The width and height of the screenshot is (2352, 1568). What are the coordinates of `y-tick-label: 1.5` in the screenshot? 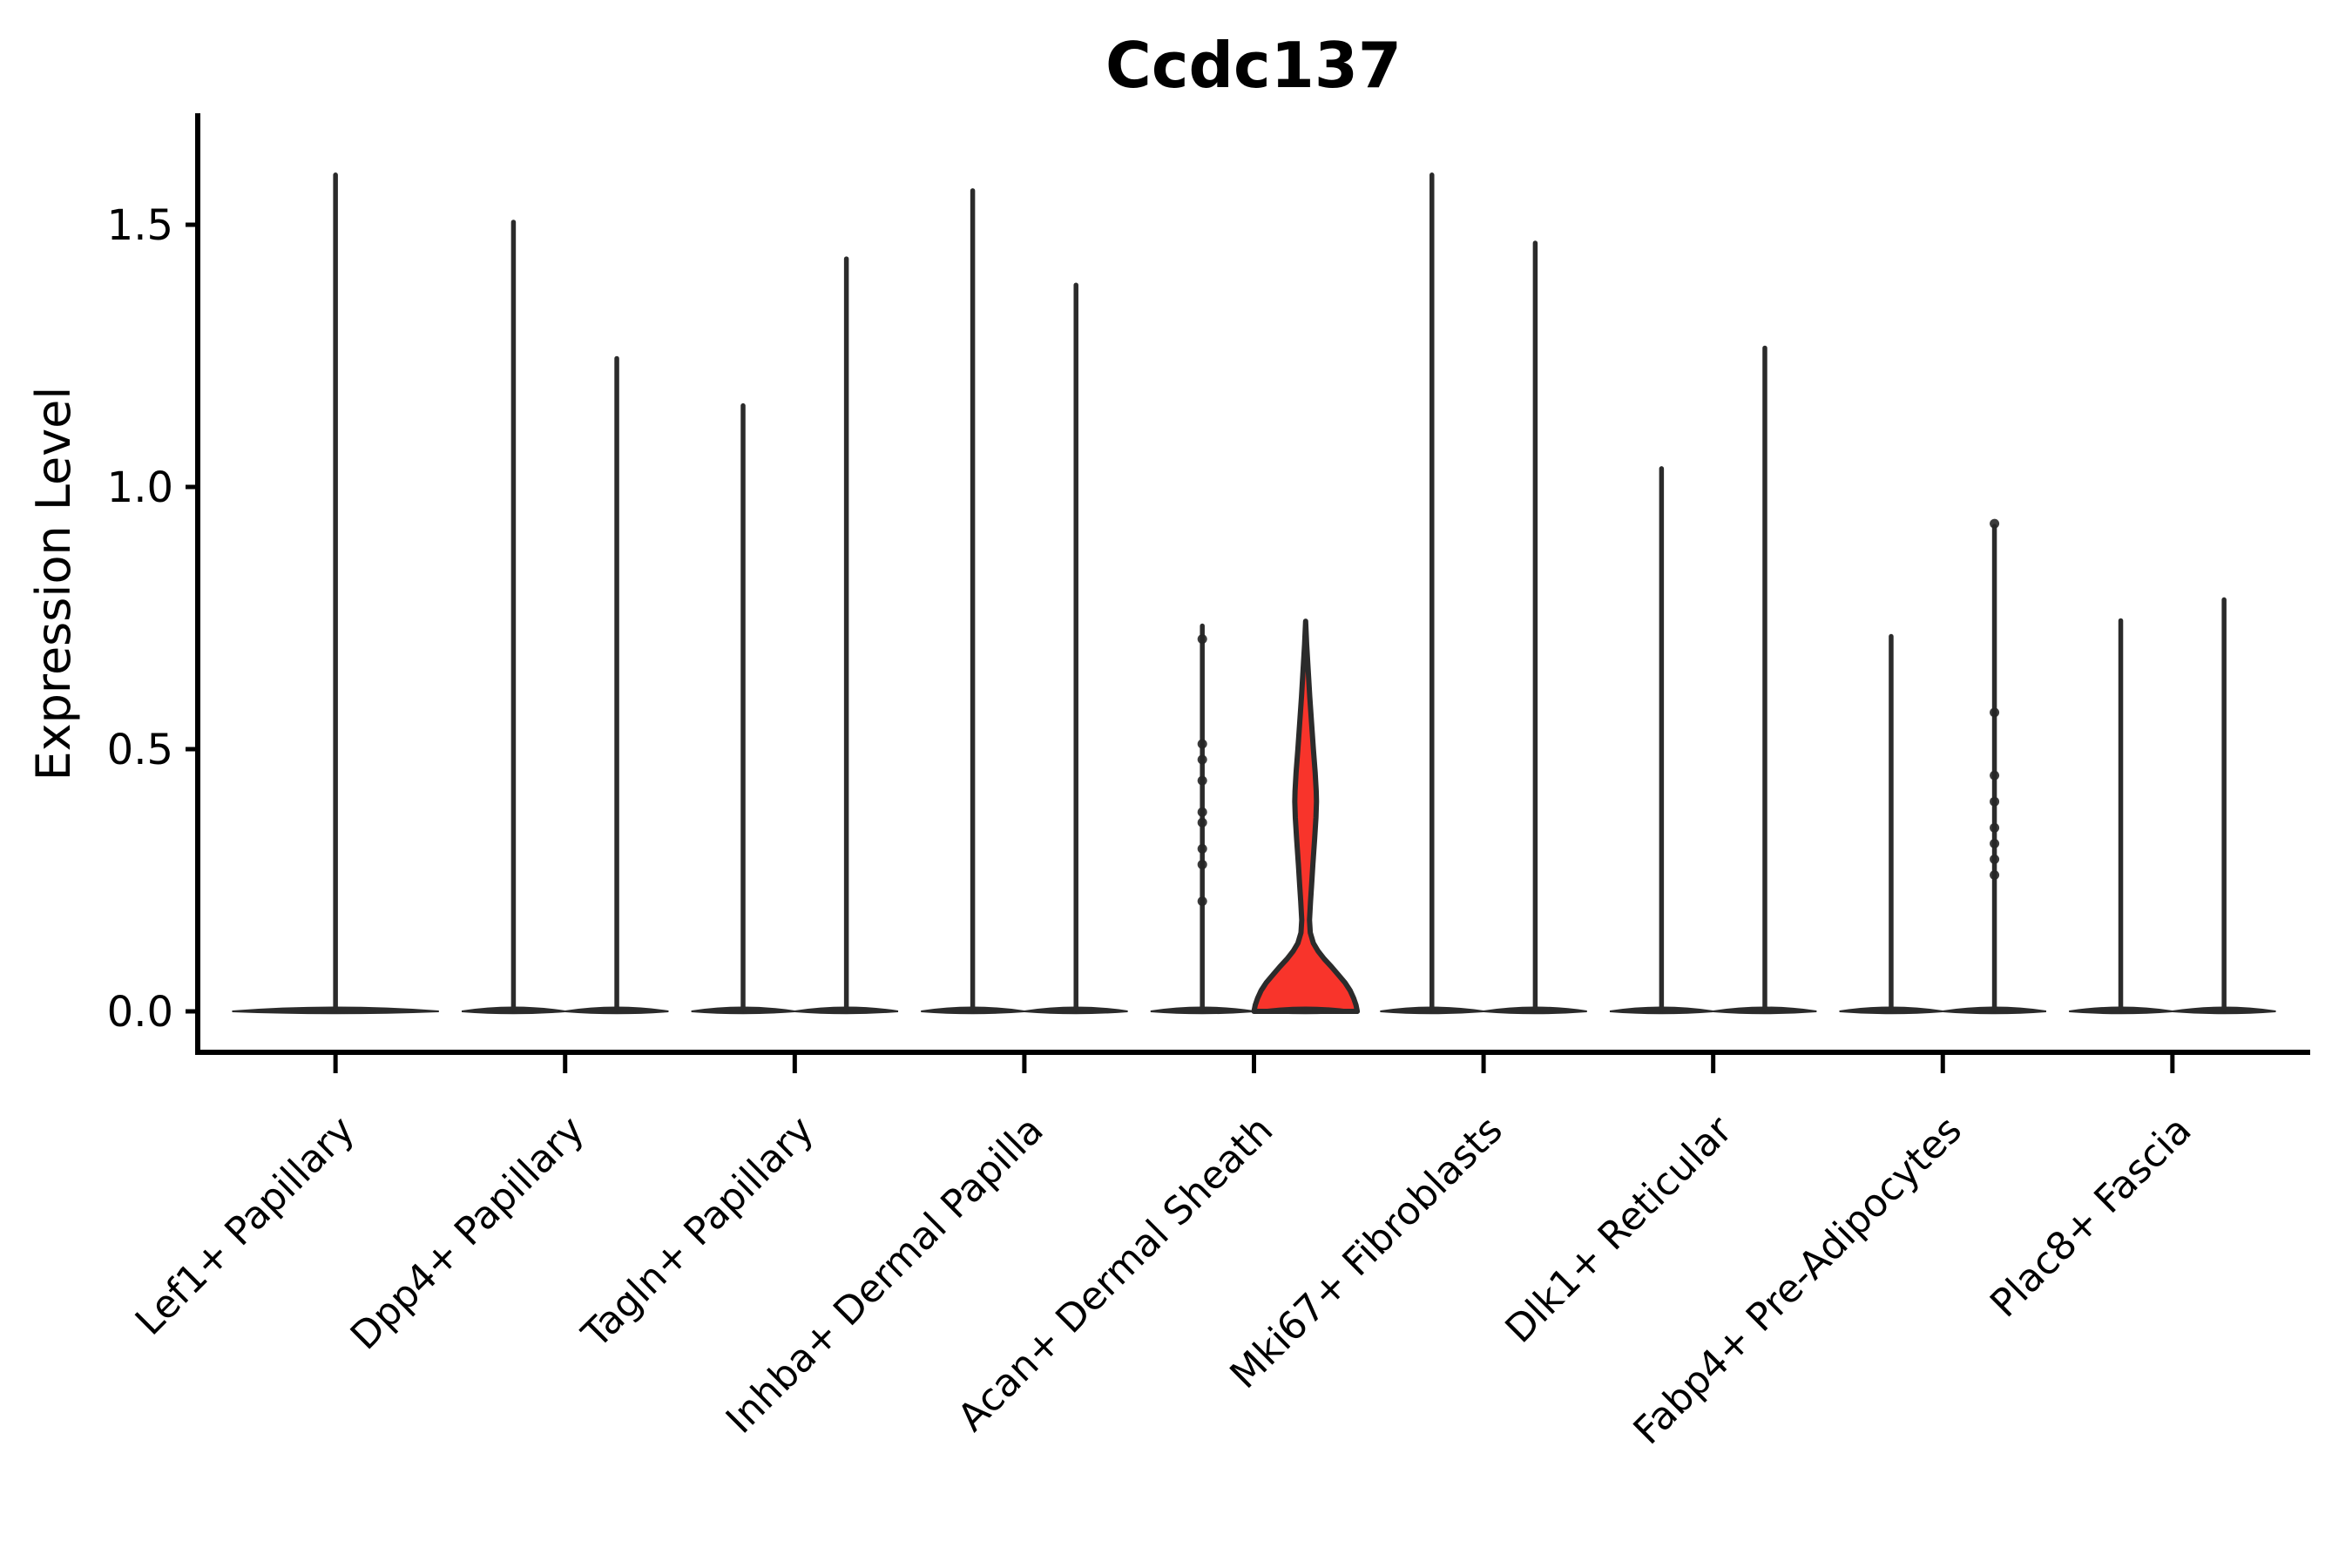 It's located at (140, 225).